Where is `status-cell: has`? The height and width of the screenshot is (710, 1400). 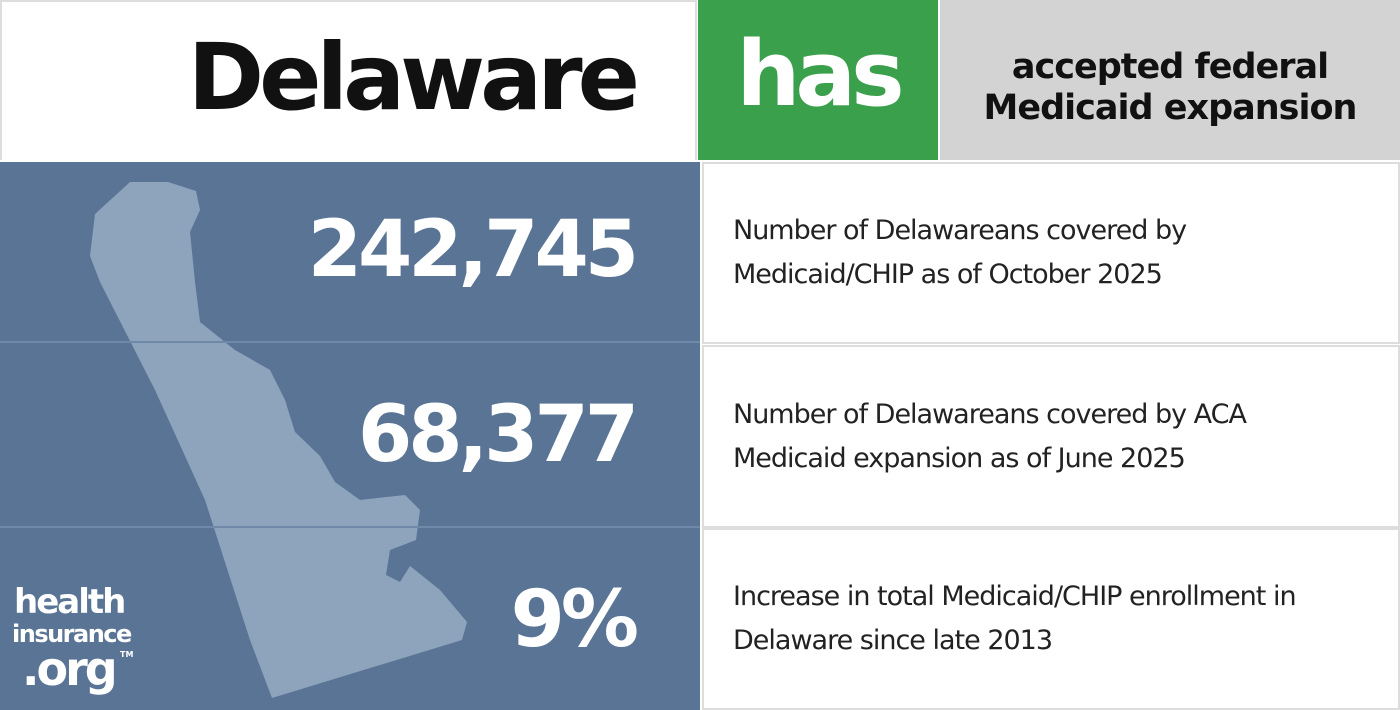 status-cell: has is located at coordinates (818, 80).